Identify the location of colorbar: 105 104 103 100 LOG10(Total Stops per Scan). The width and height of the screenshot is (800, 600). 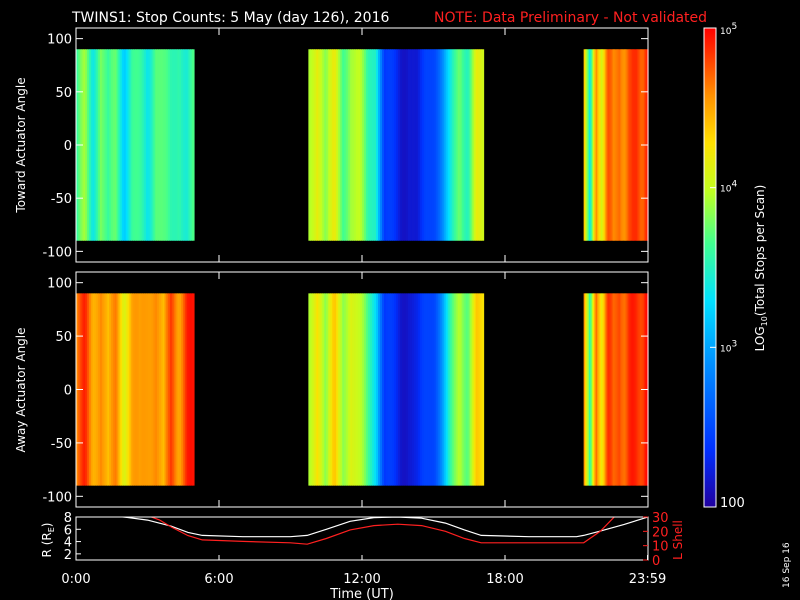
(736, 266).